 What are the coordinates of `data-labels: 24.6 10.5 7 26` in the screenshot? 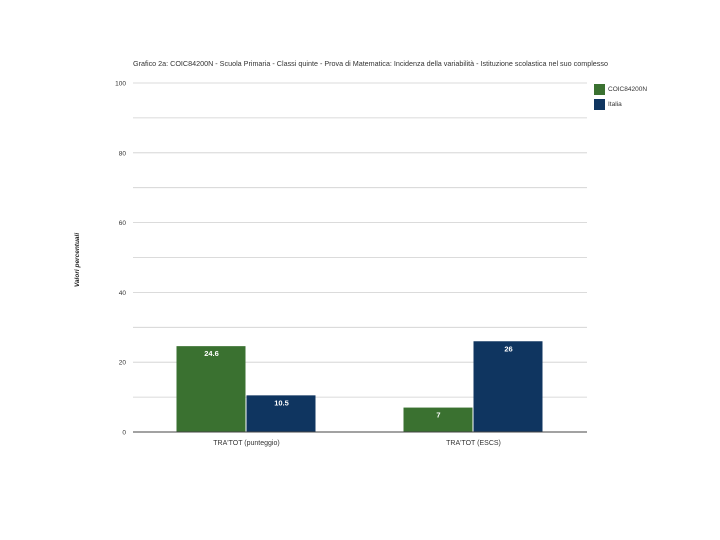 It's located at (358, 381).